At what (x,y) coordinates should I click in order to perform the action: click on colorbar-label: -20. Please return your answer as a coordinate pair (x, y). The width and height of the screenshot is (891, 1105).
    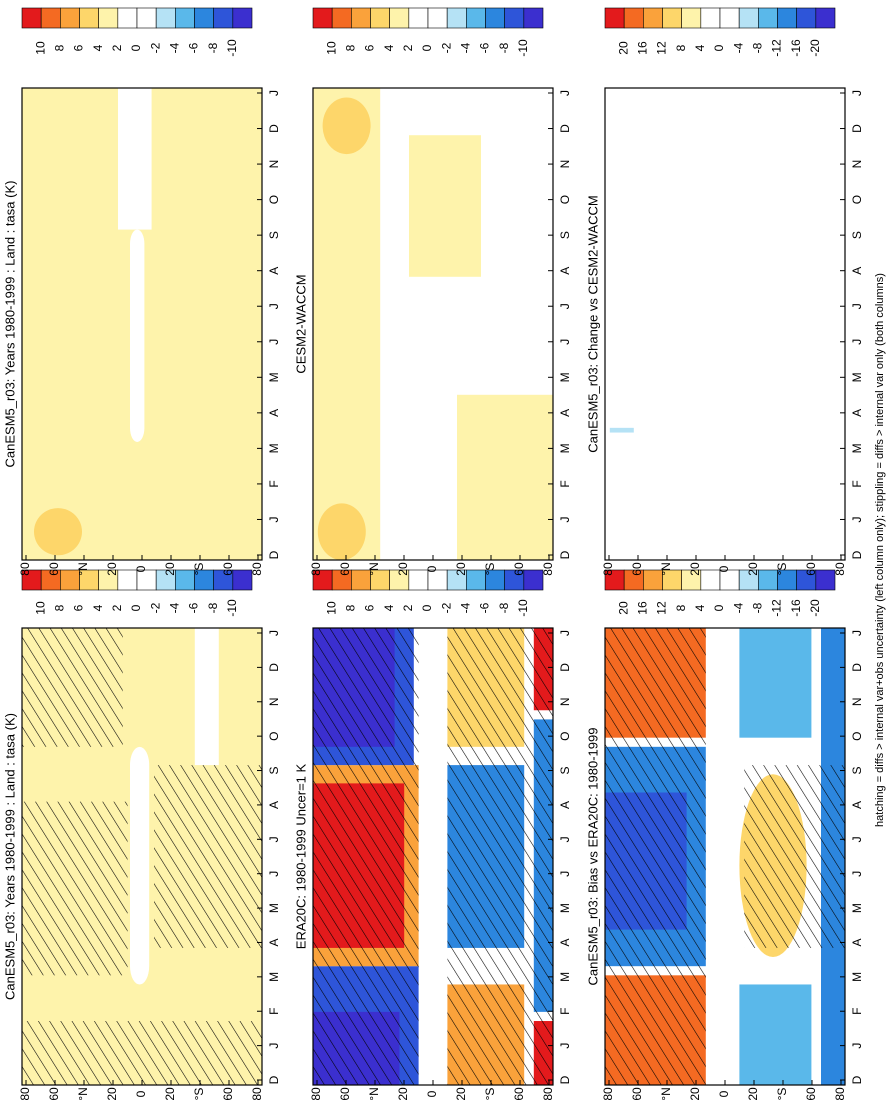
    Looking at the image, I should click on (815, 608).